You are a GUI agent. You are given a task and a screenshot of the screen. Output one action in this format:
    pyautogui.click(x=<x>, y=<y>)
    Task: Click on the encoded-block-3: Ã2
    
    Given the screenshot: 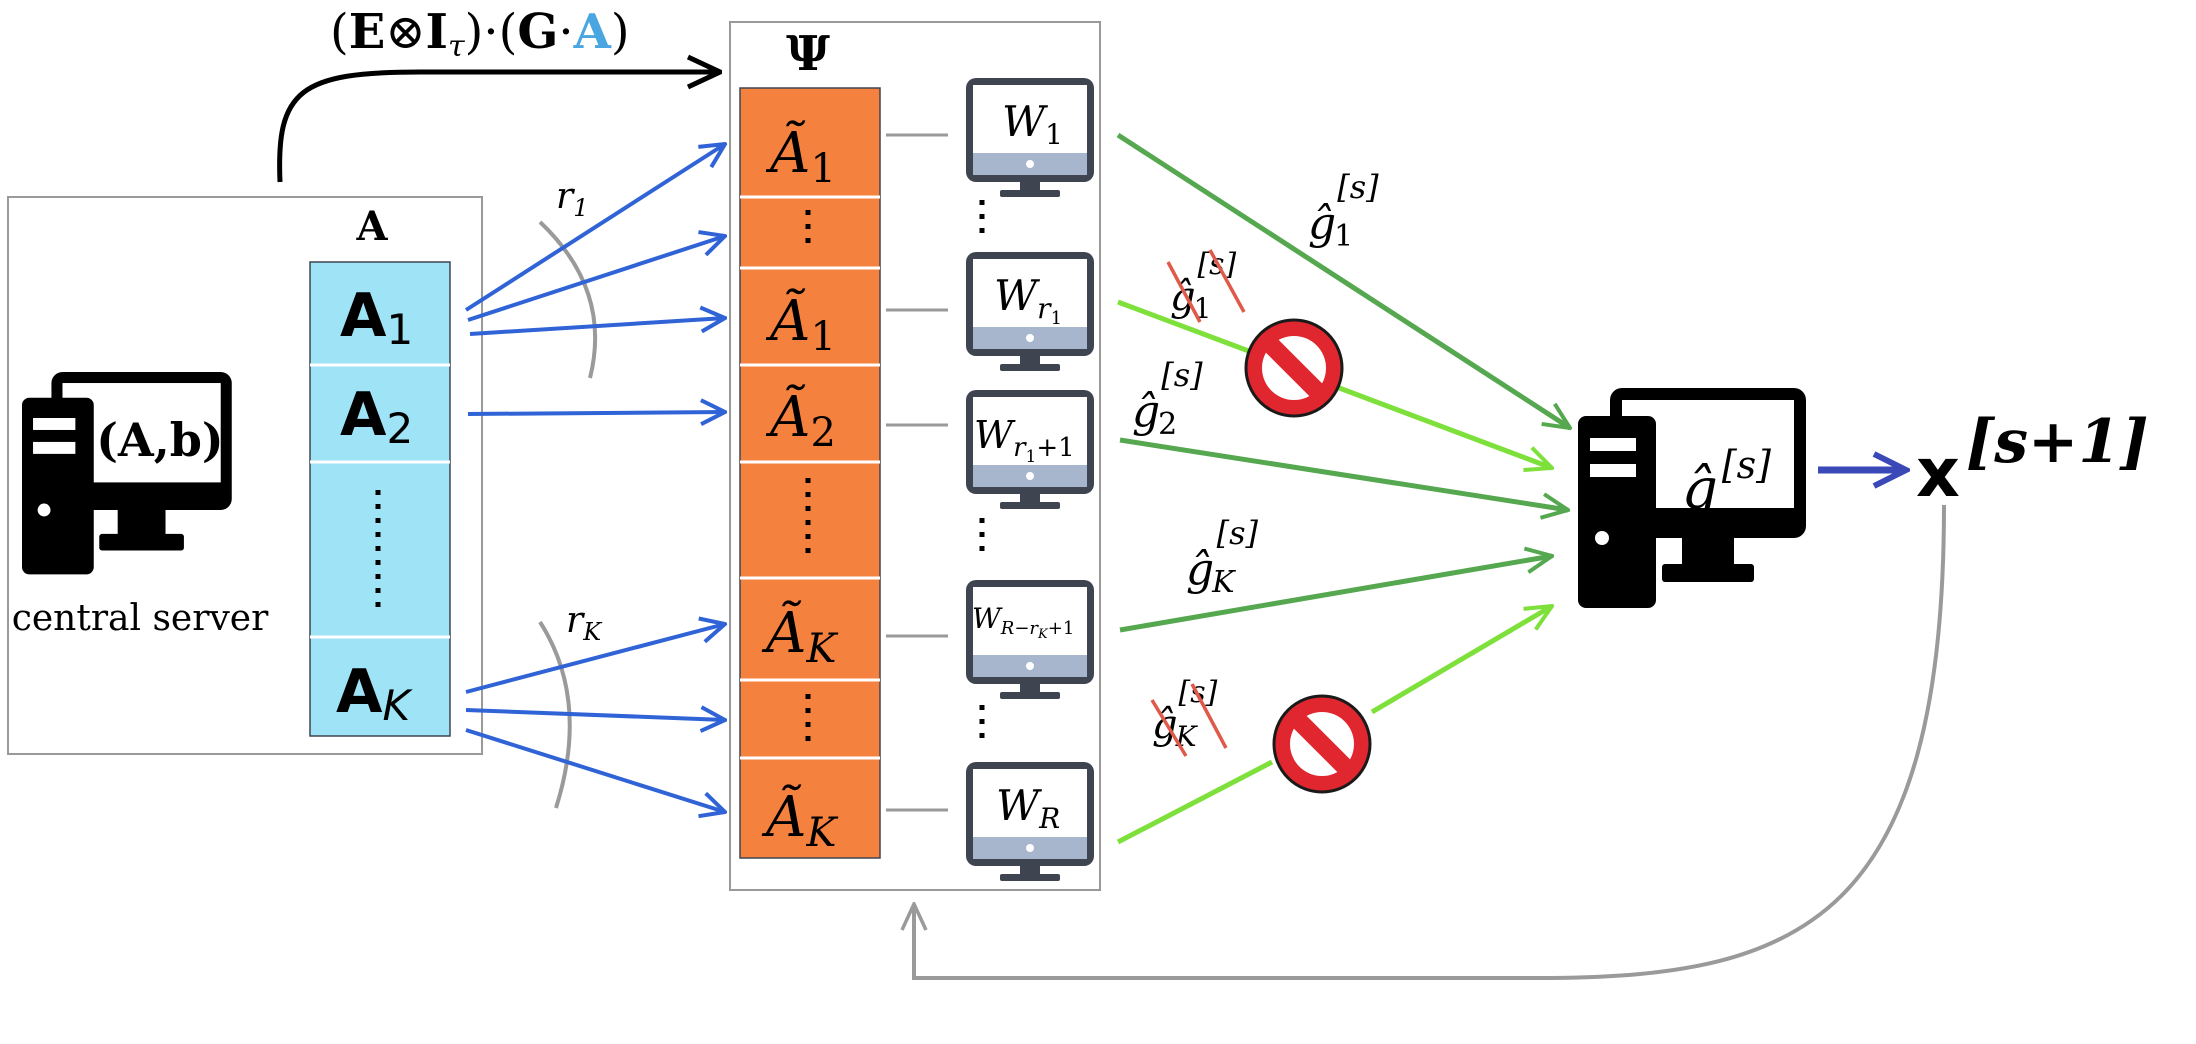 What is the action you would take?
    pyautogui.click(x=800, y=420)
    